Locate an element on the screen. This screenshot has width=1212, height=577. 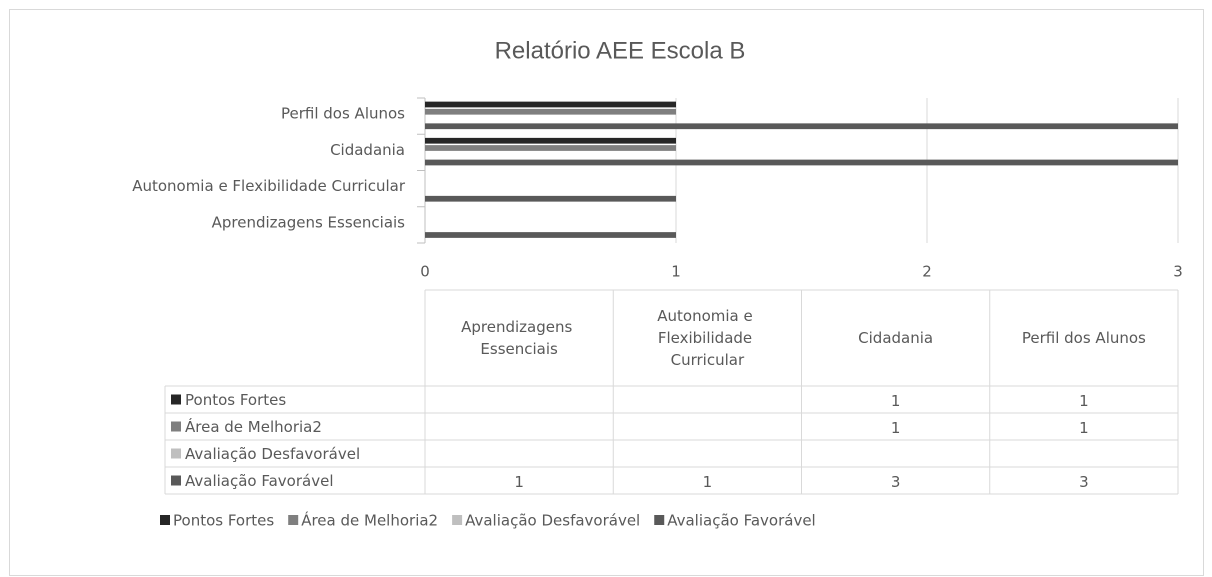
y-tick-label: Perfil dos Alunos is located at coordinates (343, 114).